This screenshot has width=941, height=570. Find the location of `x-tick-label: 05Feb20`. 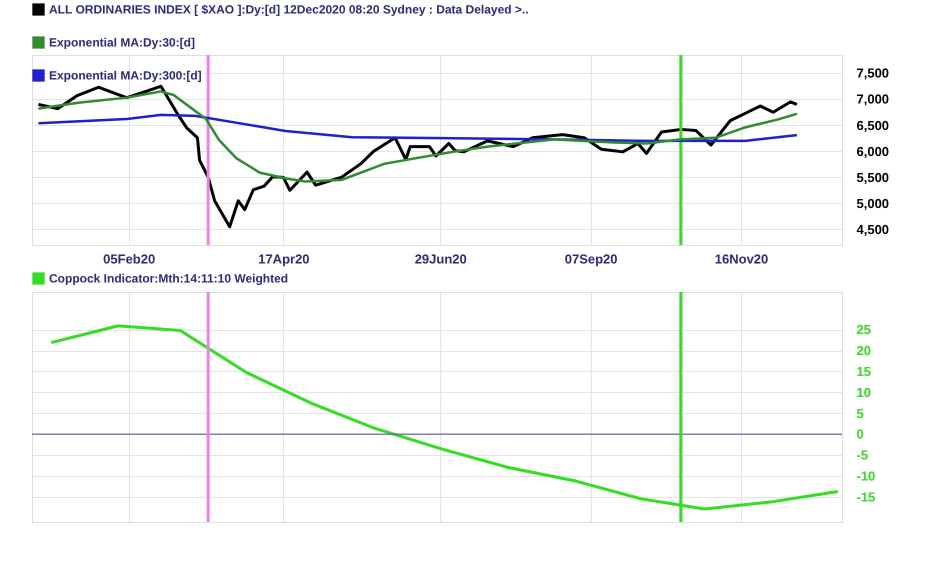

x-tick-label: 05Feb20 is located at coordinates (129, 259).